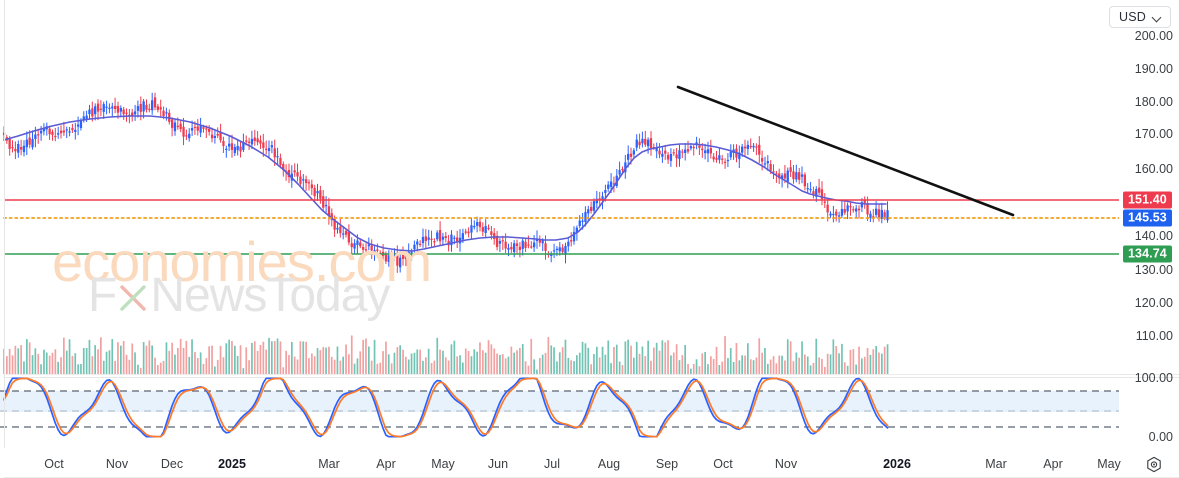 Image resolution: width=1179 pixels, height=478 pixels. Describe the element at coordinates (117, 464) in the screenshot. I see `time-axis-tick: Nov` at that location.